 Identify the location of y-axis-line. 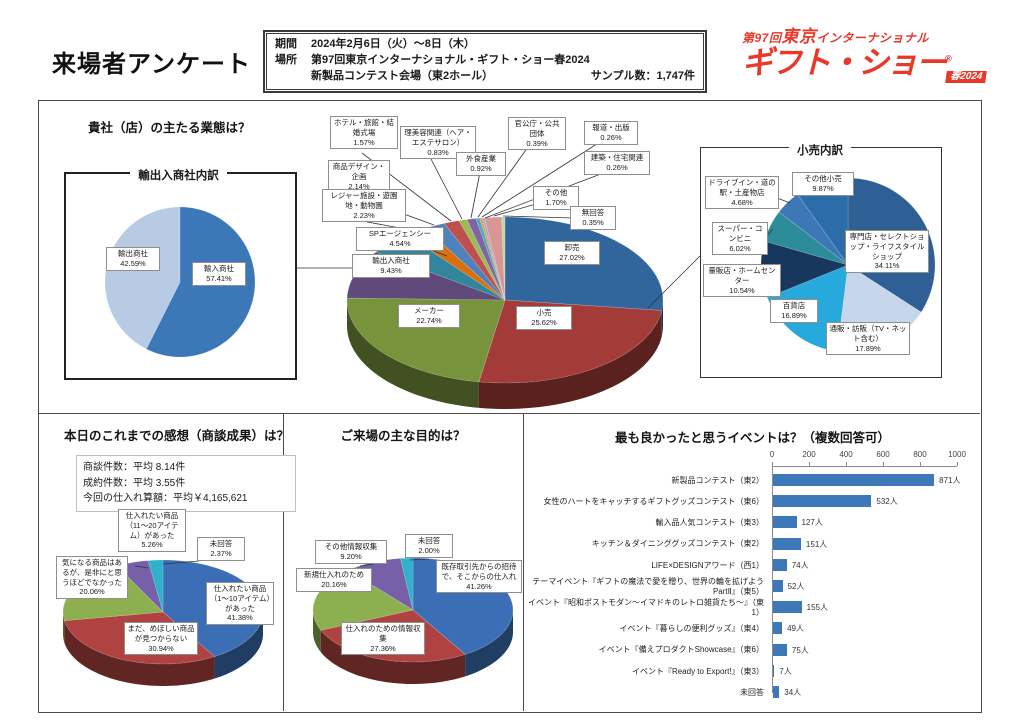
(772, 580).